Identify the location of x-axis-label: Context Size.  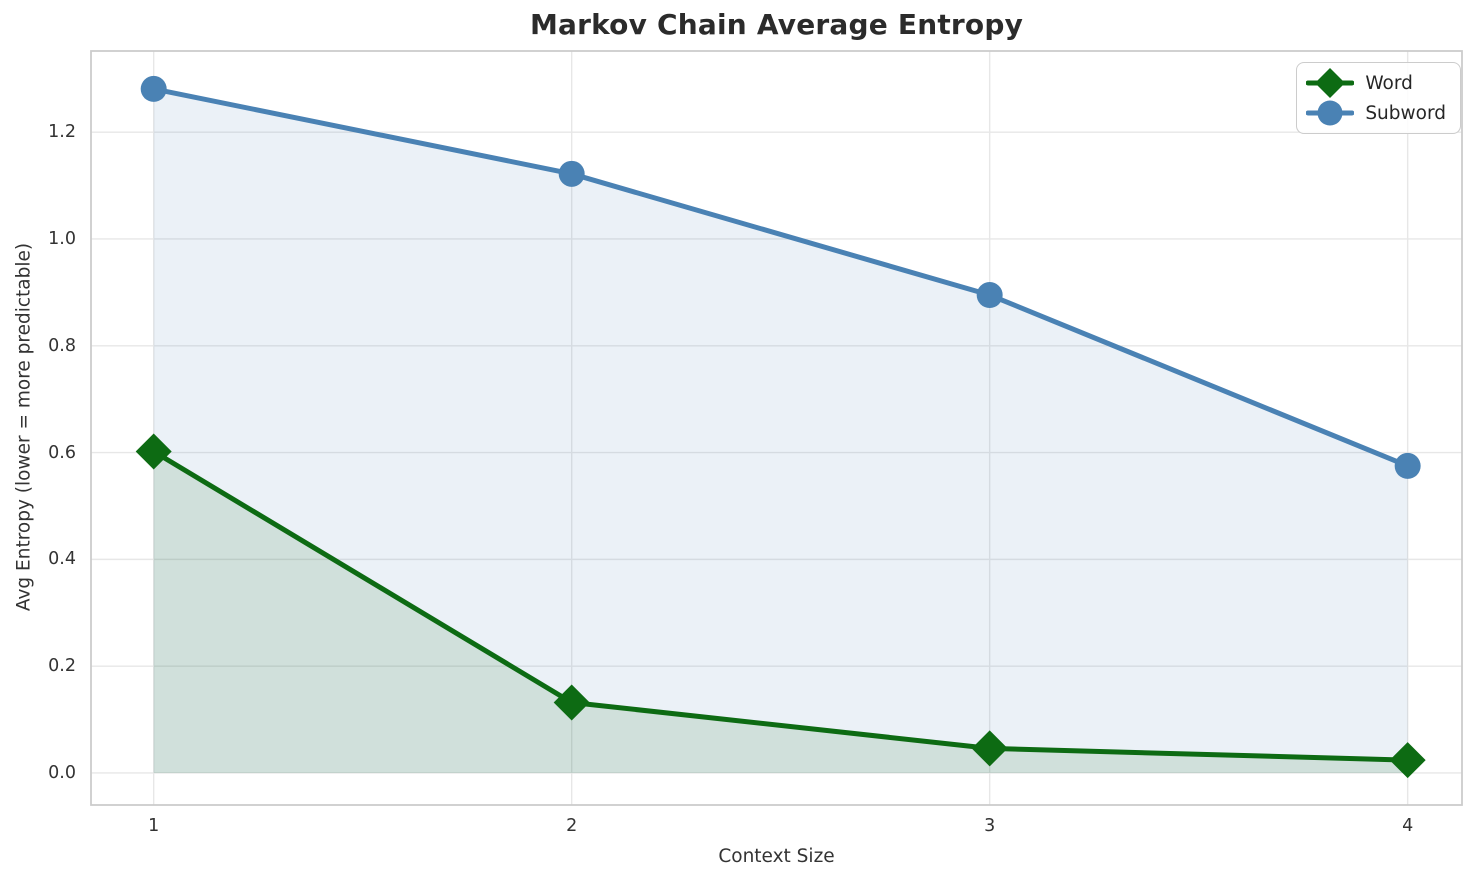
(776, 856).